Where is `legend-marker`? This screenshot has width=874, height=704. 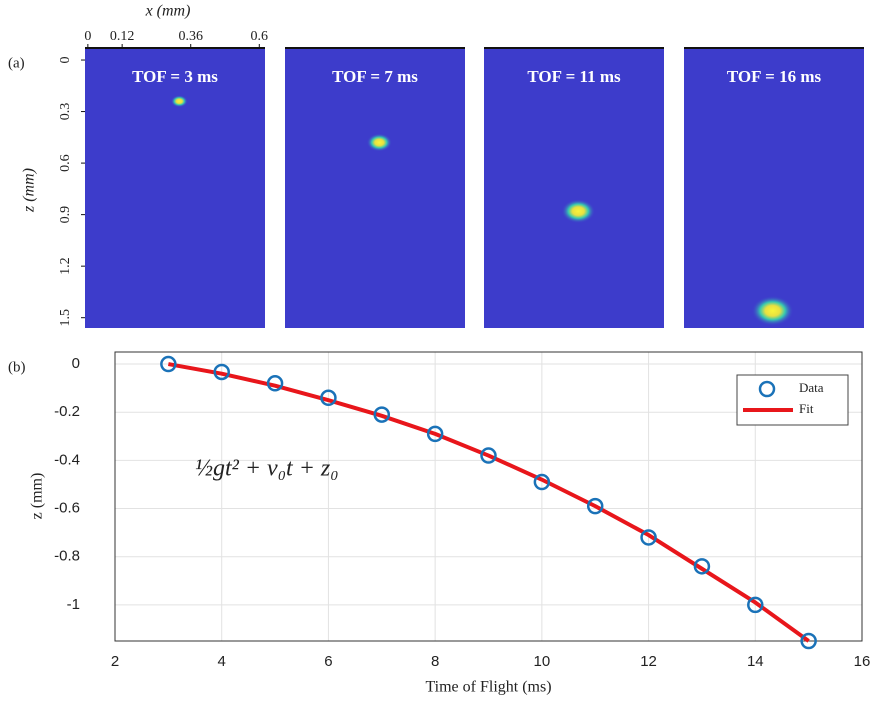 legend-marker is located at coordinates (767, 389).